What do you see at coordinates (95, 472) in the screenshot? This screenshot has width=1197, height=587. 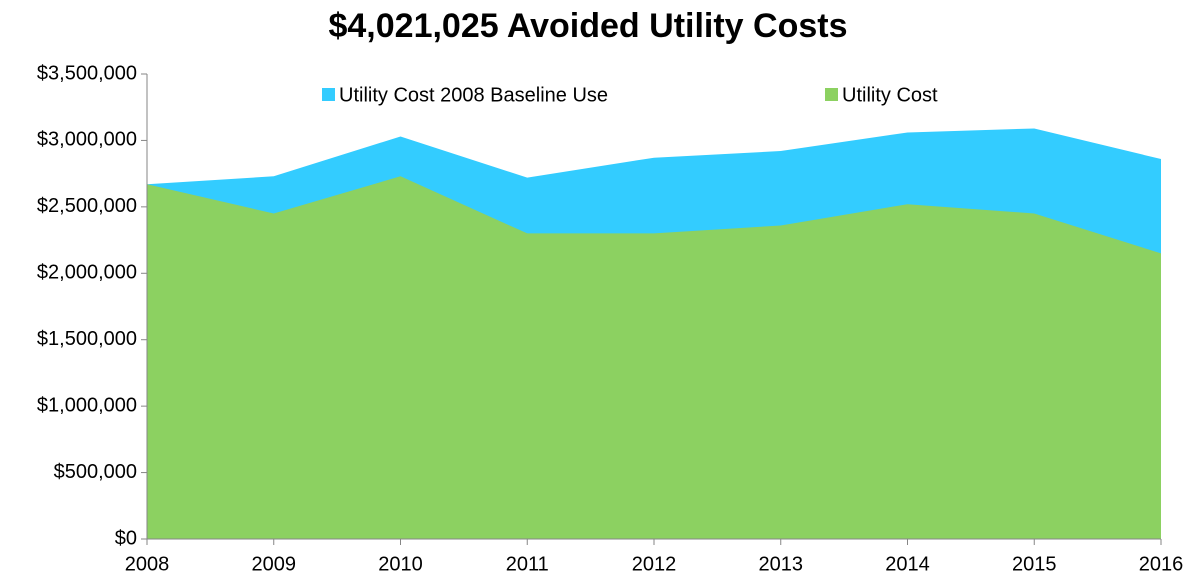 I see `y-tick-label: $500,000` at bounding box center [95, 472].